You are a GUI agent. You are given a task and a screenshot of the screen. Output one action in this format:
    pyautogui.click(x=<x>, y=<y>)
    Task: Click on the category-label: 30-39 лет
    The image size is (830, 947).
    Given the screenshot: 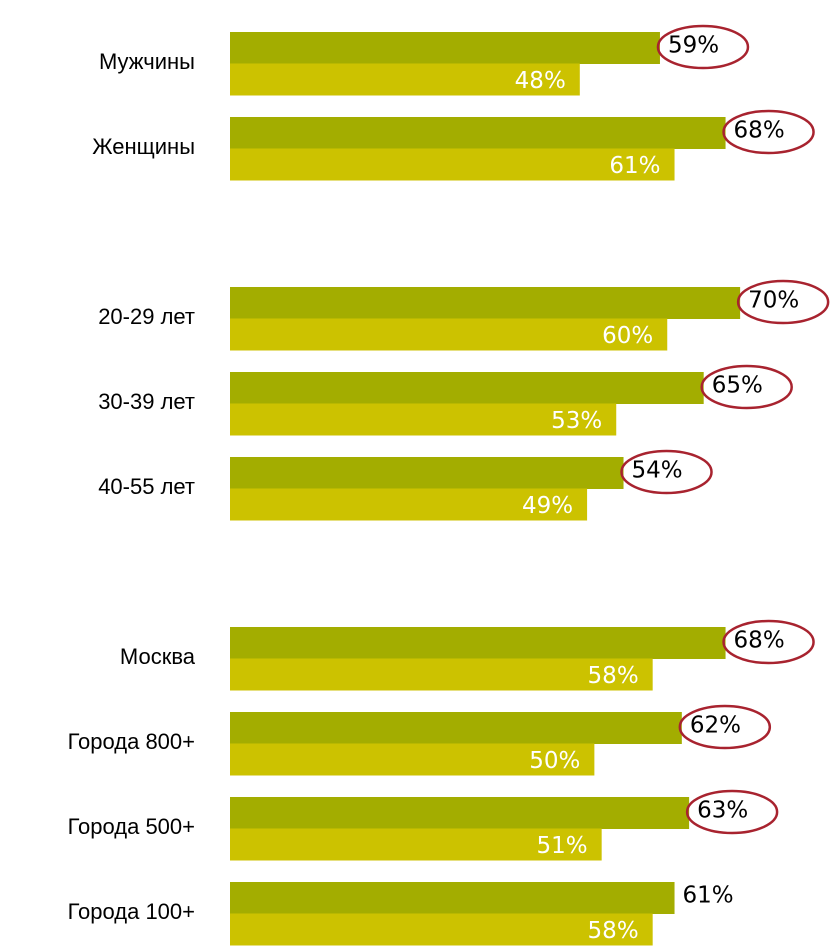 What is the action you would take?
    pyautogui.click(x=146, y=401)
    